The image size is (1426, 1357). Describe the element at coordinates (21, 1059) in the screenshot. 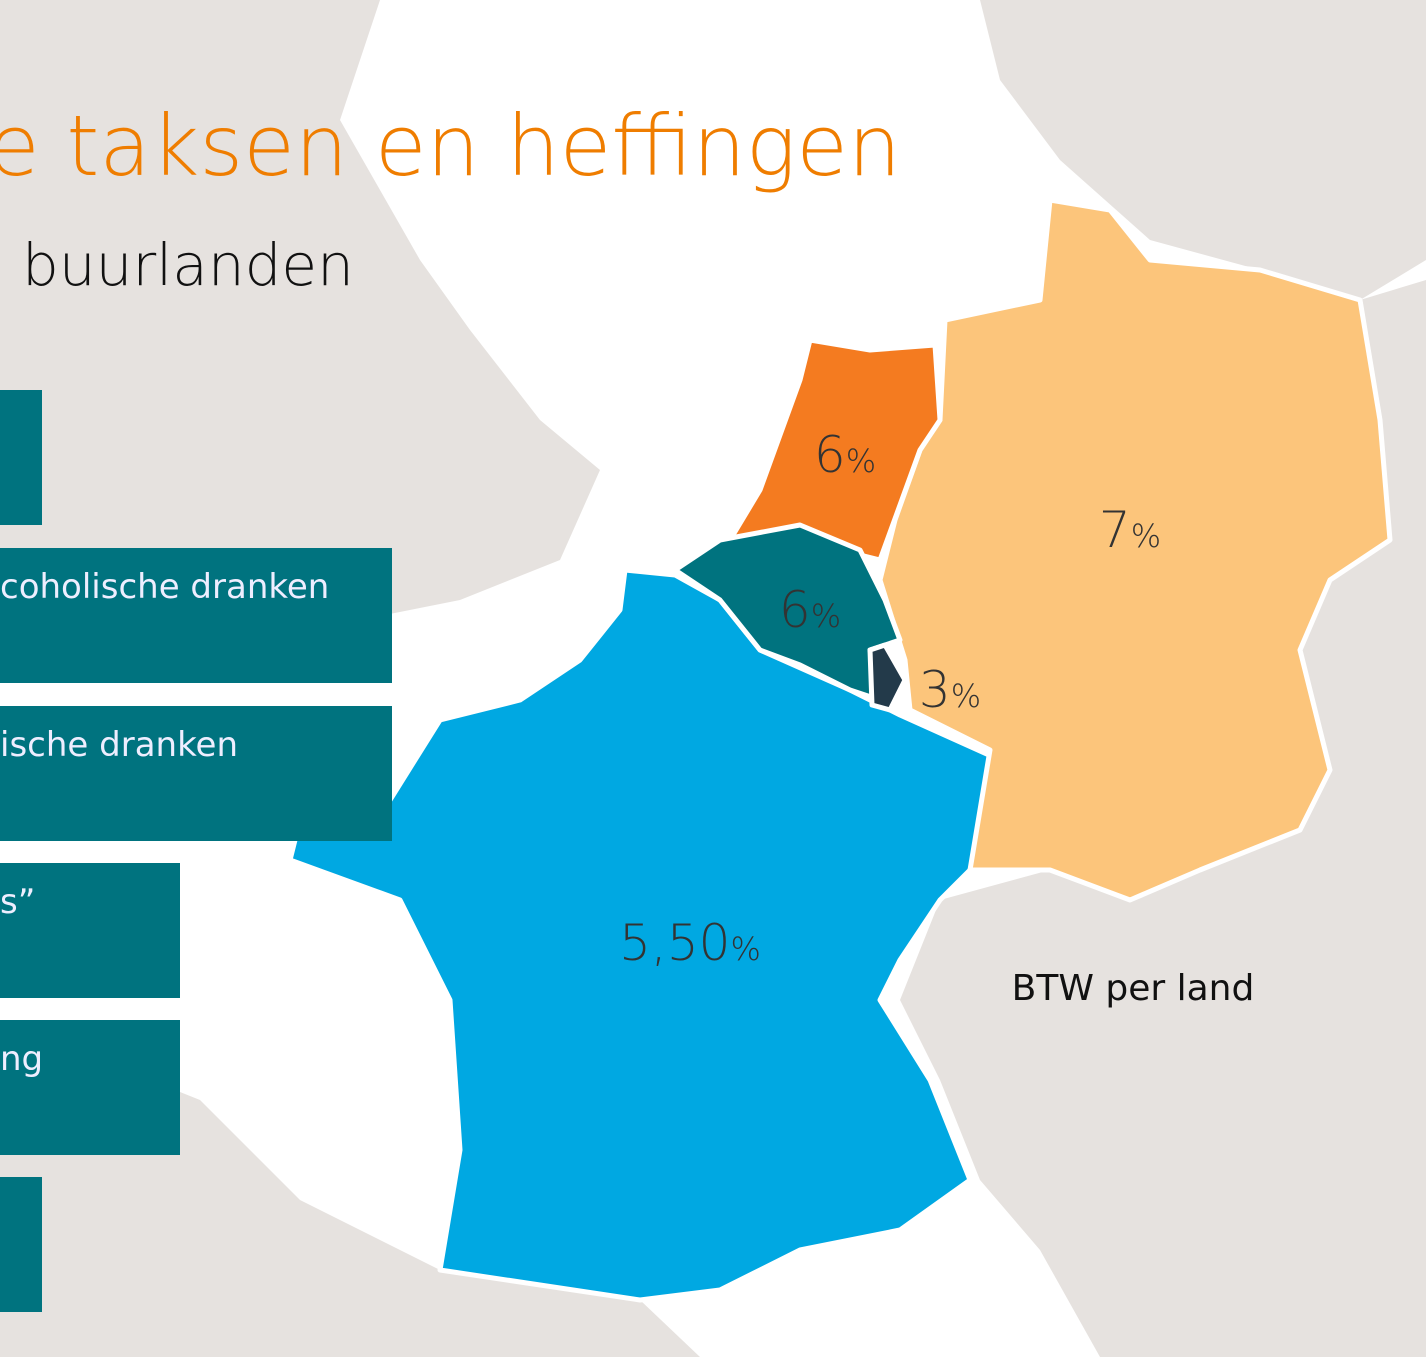

I see `box-text: ng` at that location.